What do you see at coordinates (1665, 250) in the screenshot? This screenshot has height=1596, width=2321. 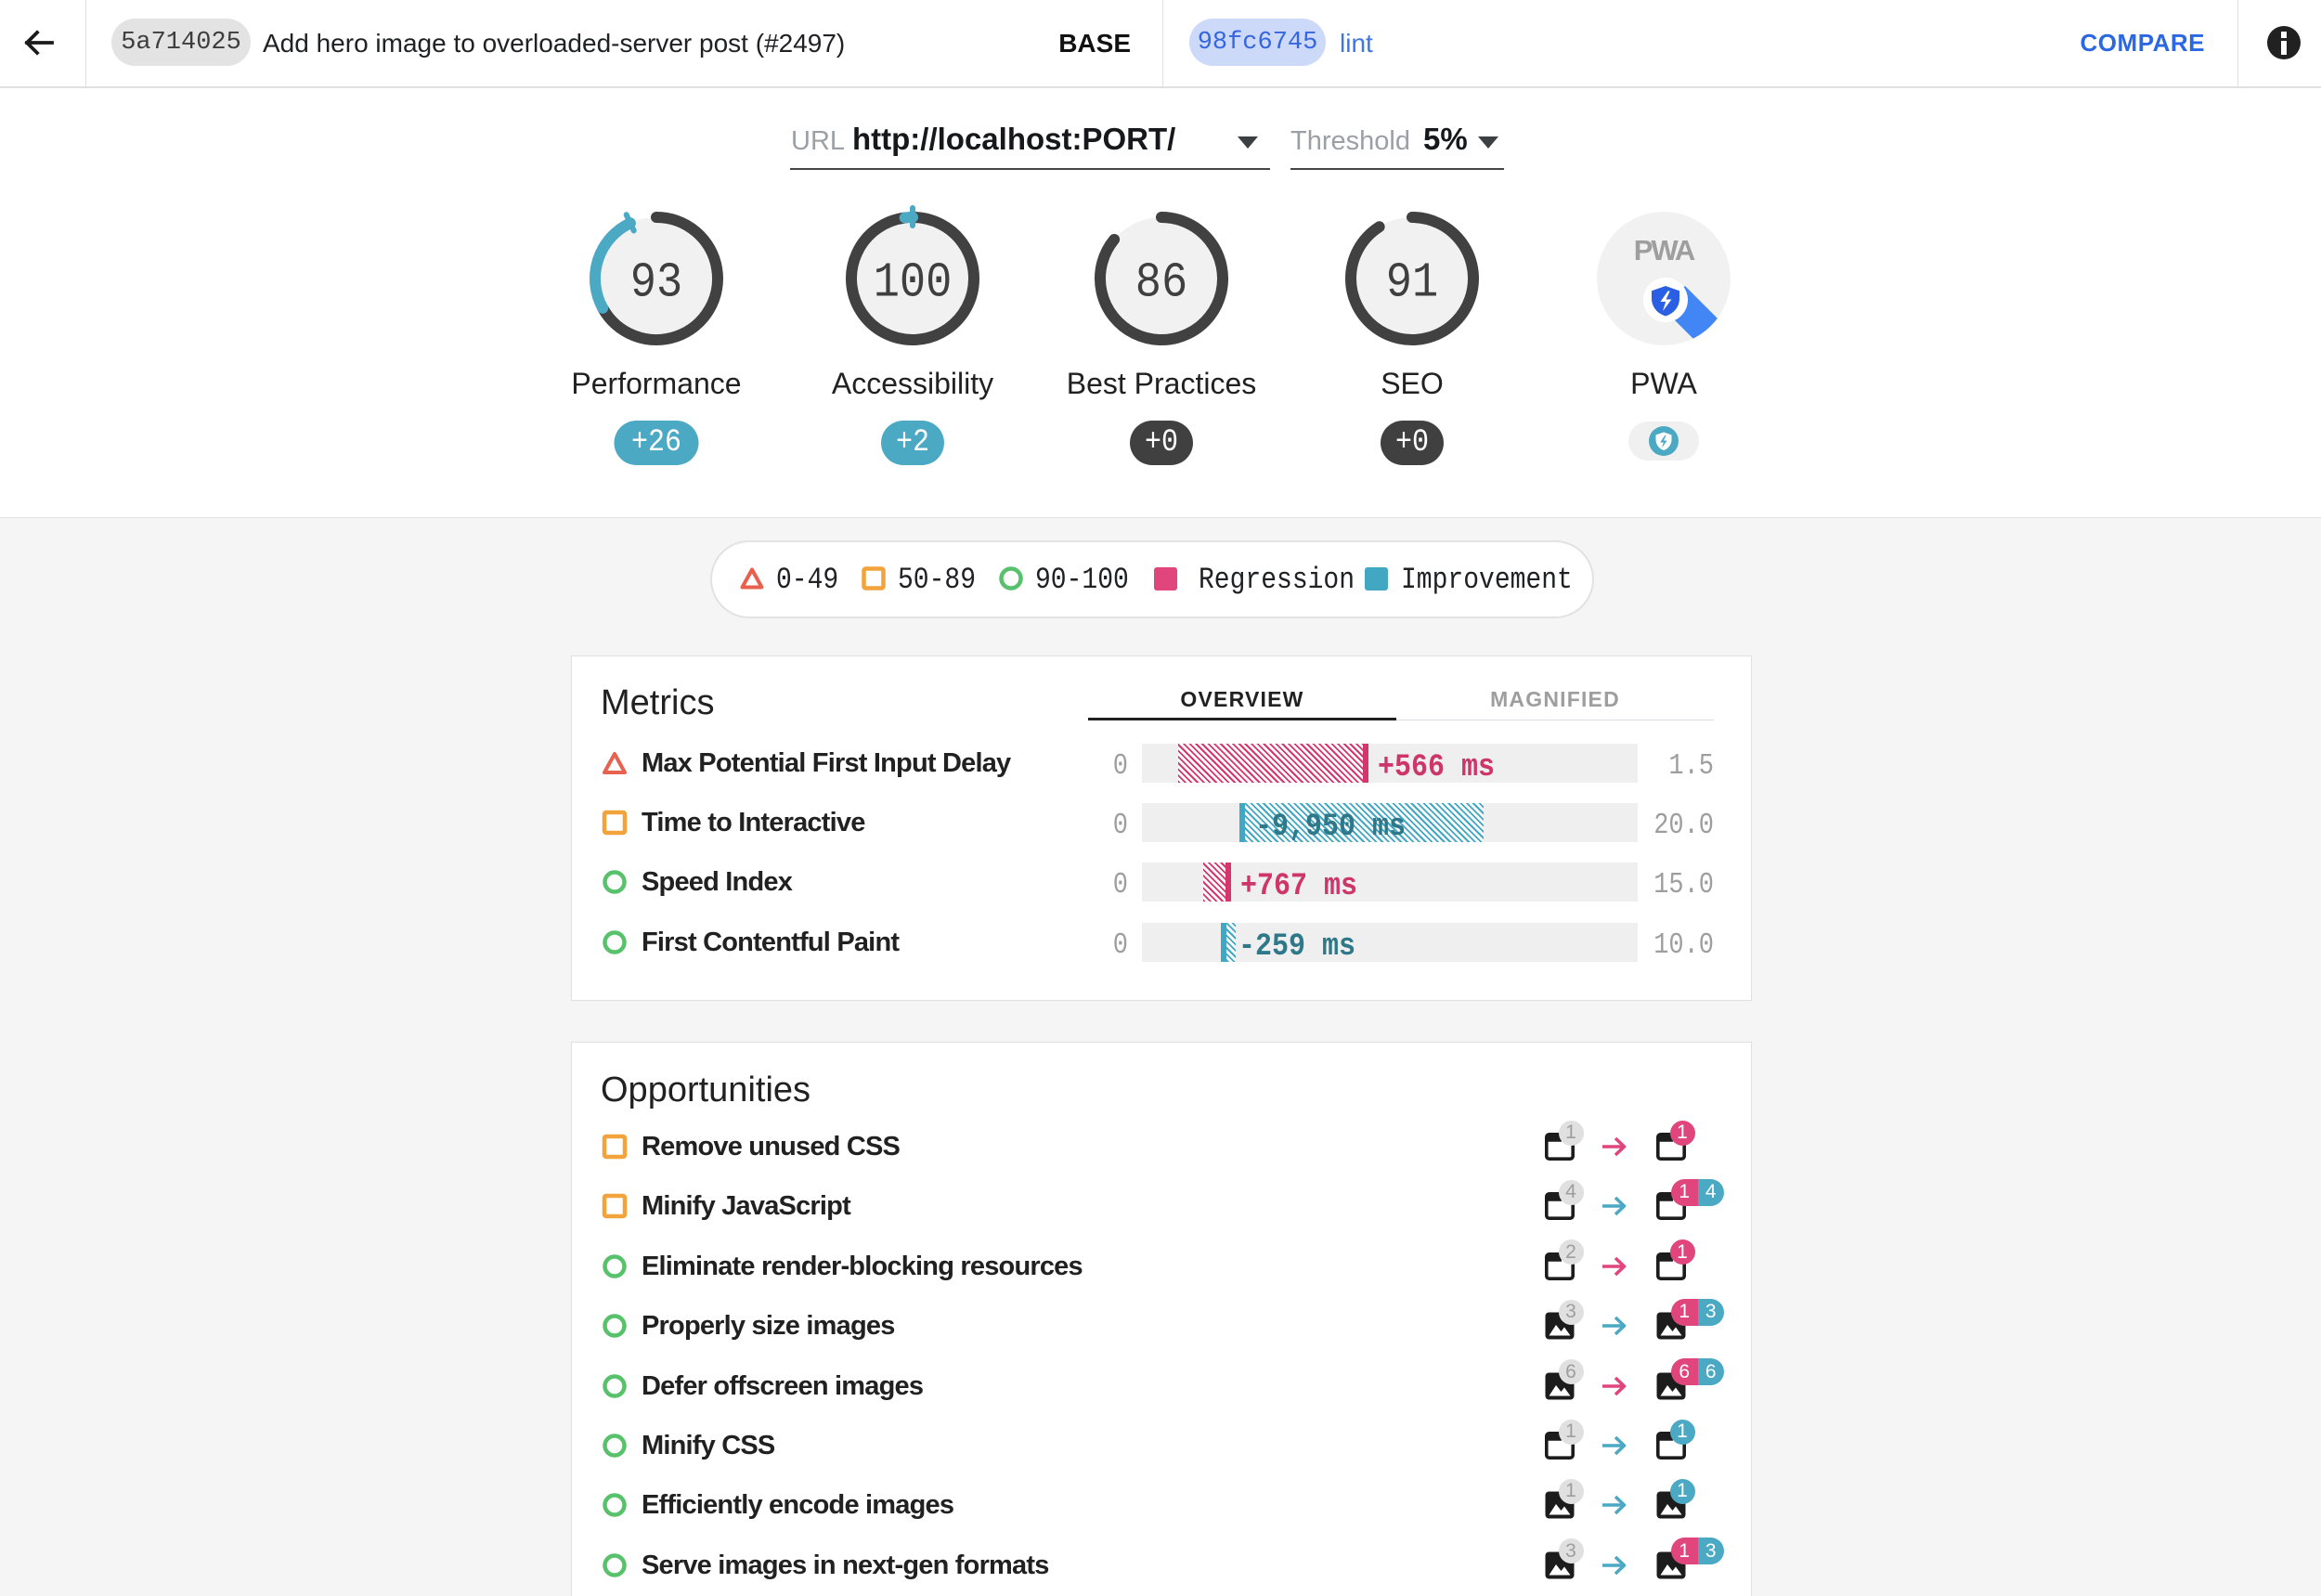 I see `svg-text: PWA` at bounding box center [1665, 250].